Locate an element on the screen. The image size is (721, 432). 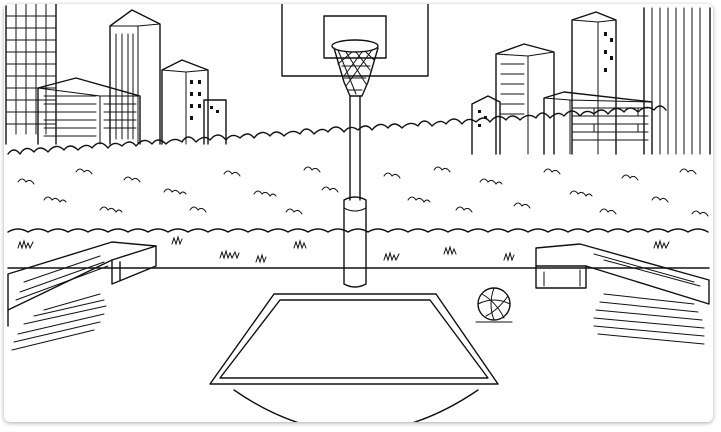
backboard is located at coordinates (355, 40).